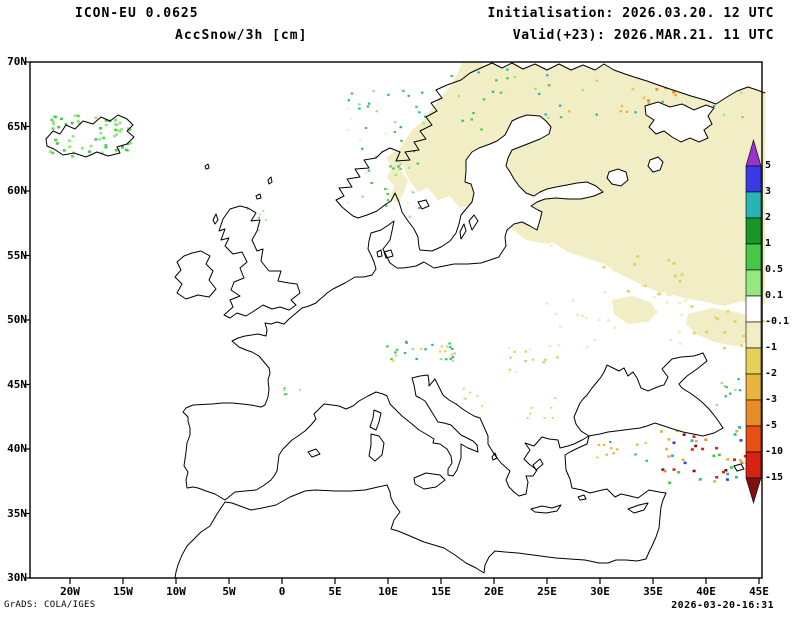  I want to click on baltic-sea-fill, so click(493, 191).